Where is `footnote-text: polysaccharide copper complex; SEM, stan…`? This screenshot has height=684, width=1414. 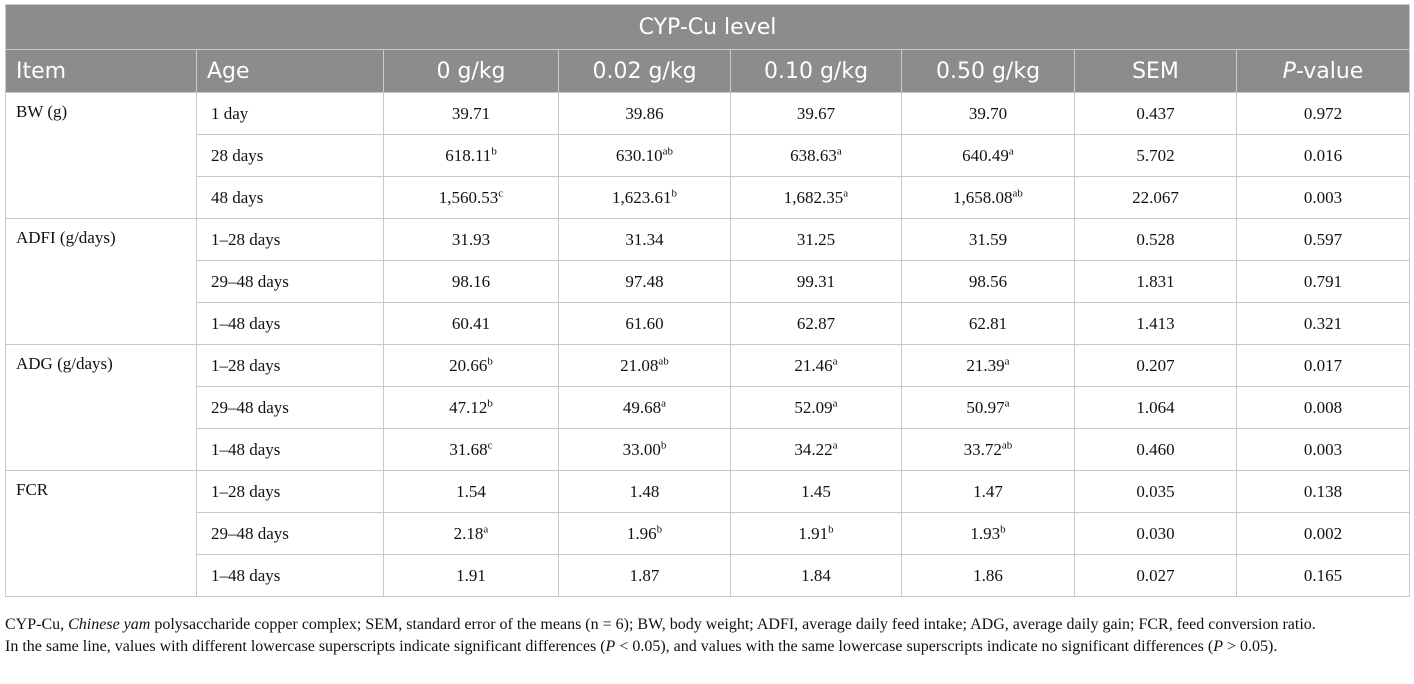
footnote-text: polysaccharide copper complex; SEM, stan… is located at coordinates (733, 624).